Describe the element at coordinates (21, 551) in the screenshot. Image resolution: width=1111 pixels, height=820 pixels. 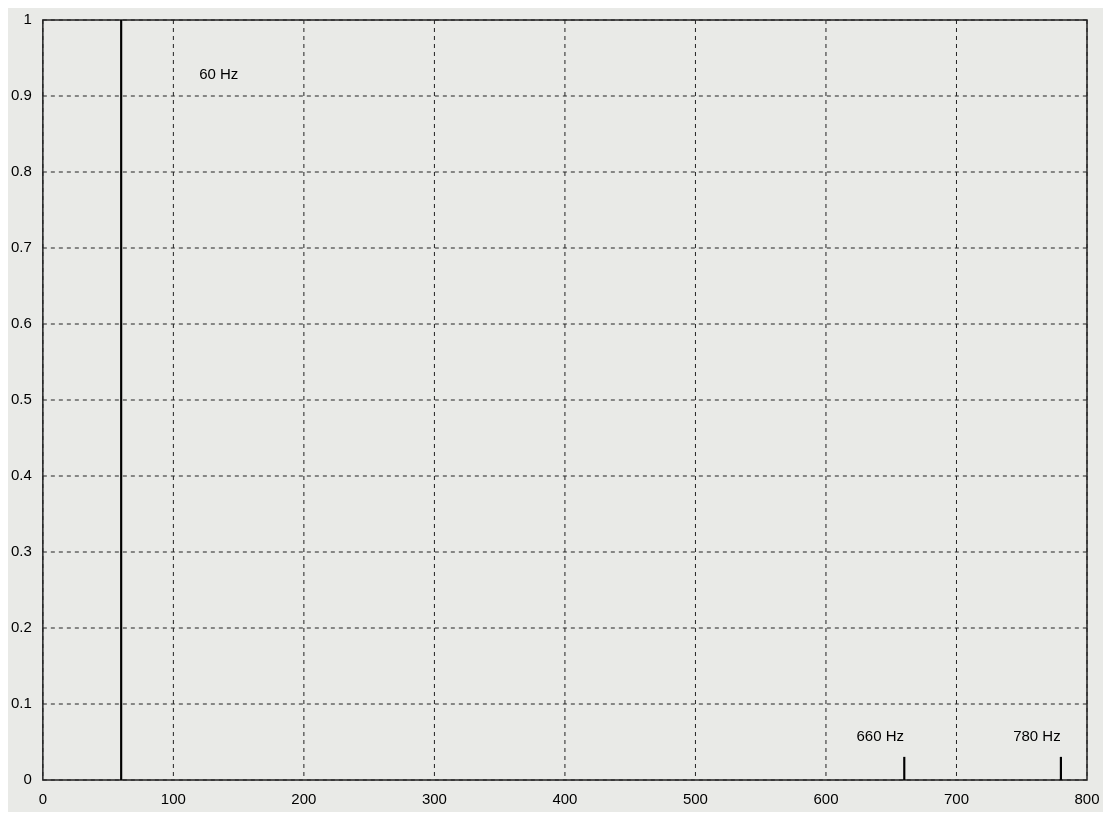
I see `y-tick-label: 0.3` at that location.